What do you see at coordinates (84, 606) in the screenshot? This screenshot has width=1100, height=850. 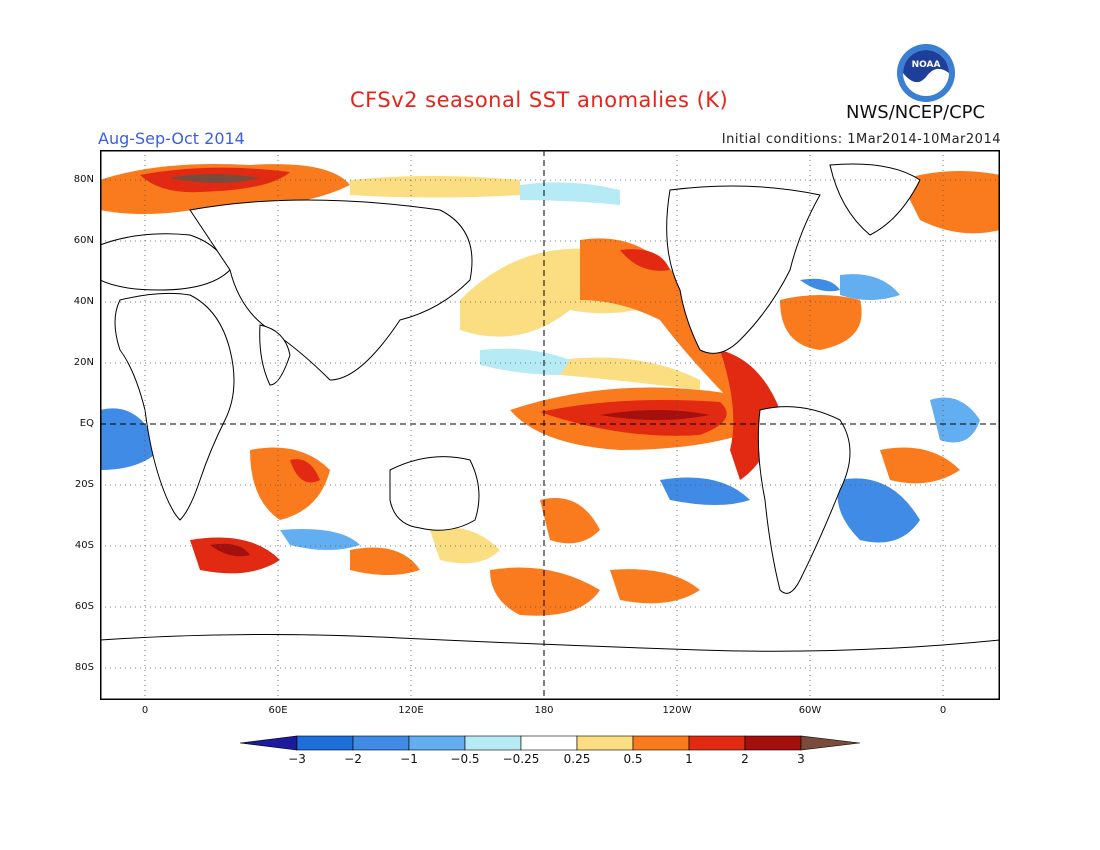 I see `lat-label-60s: 60S` at bounding box center [84, 606].